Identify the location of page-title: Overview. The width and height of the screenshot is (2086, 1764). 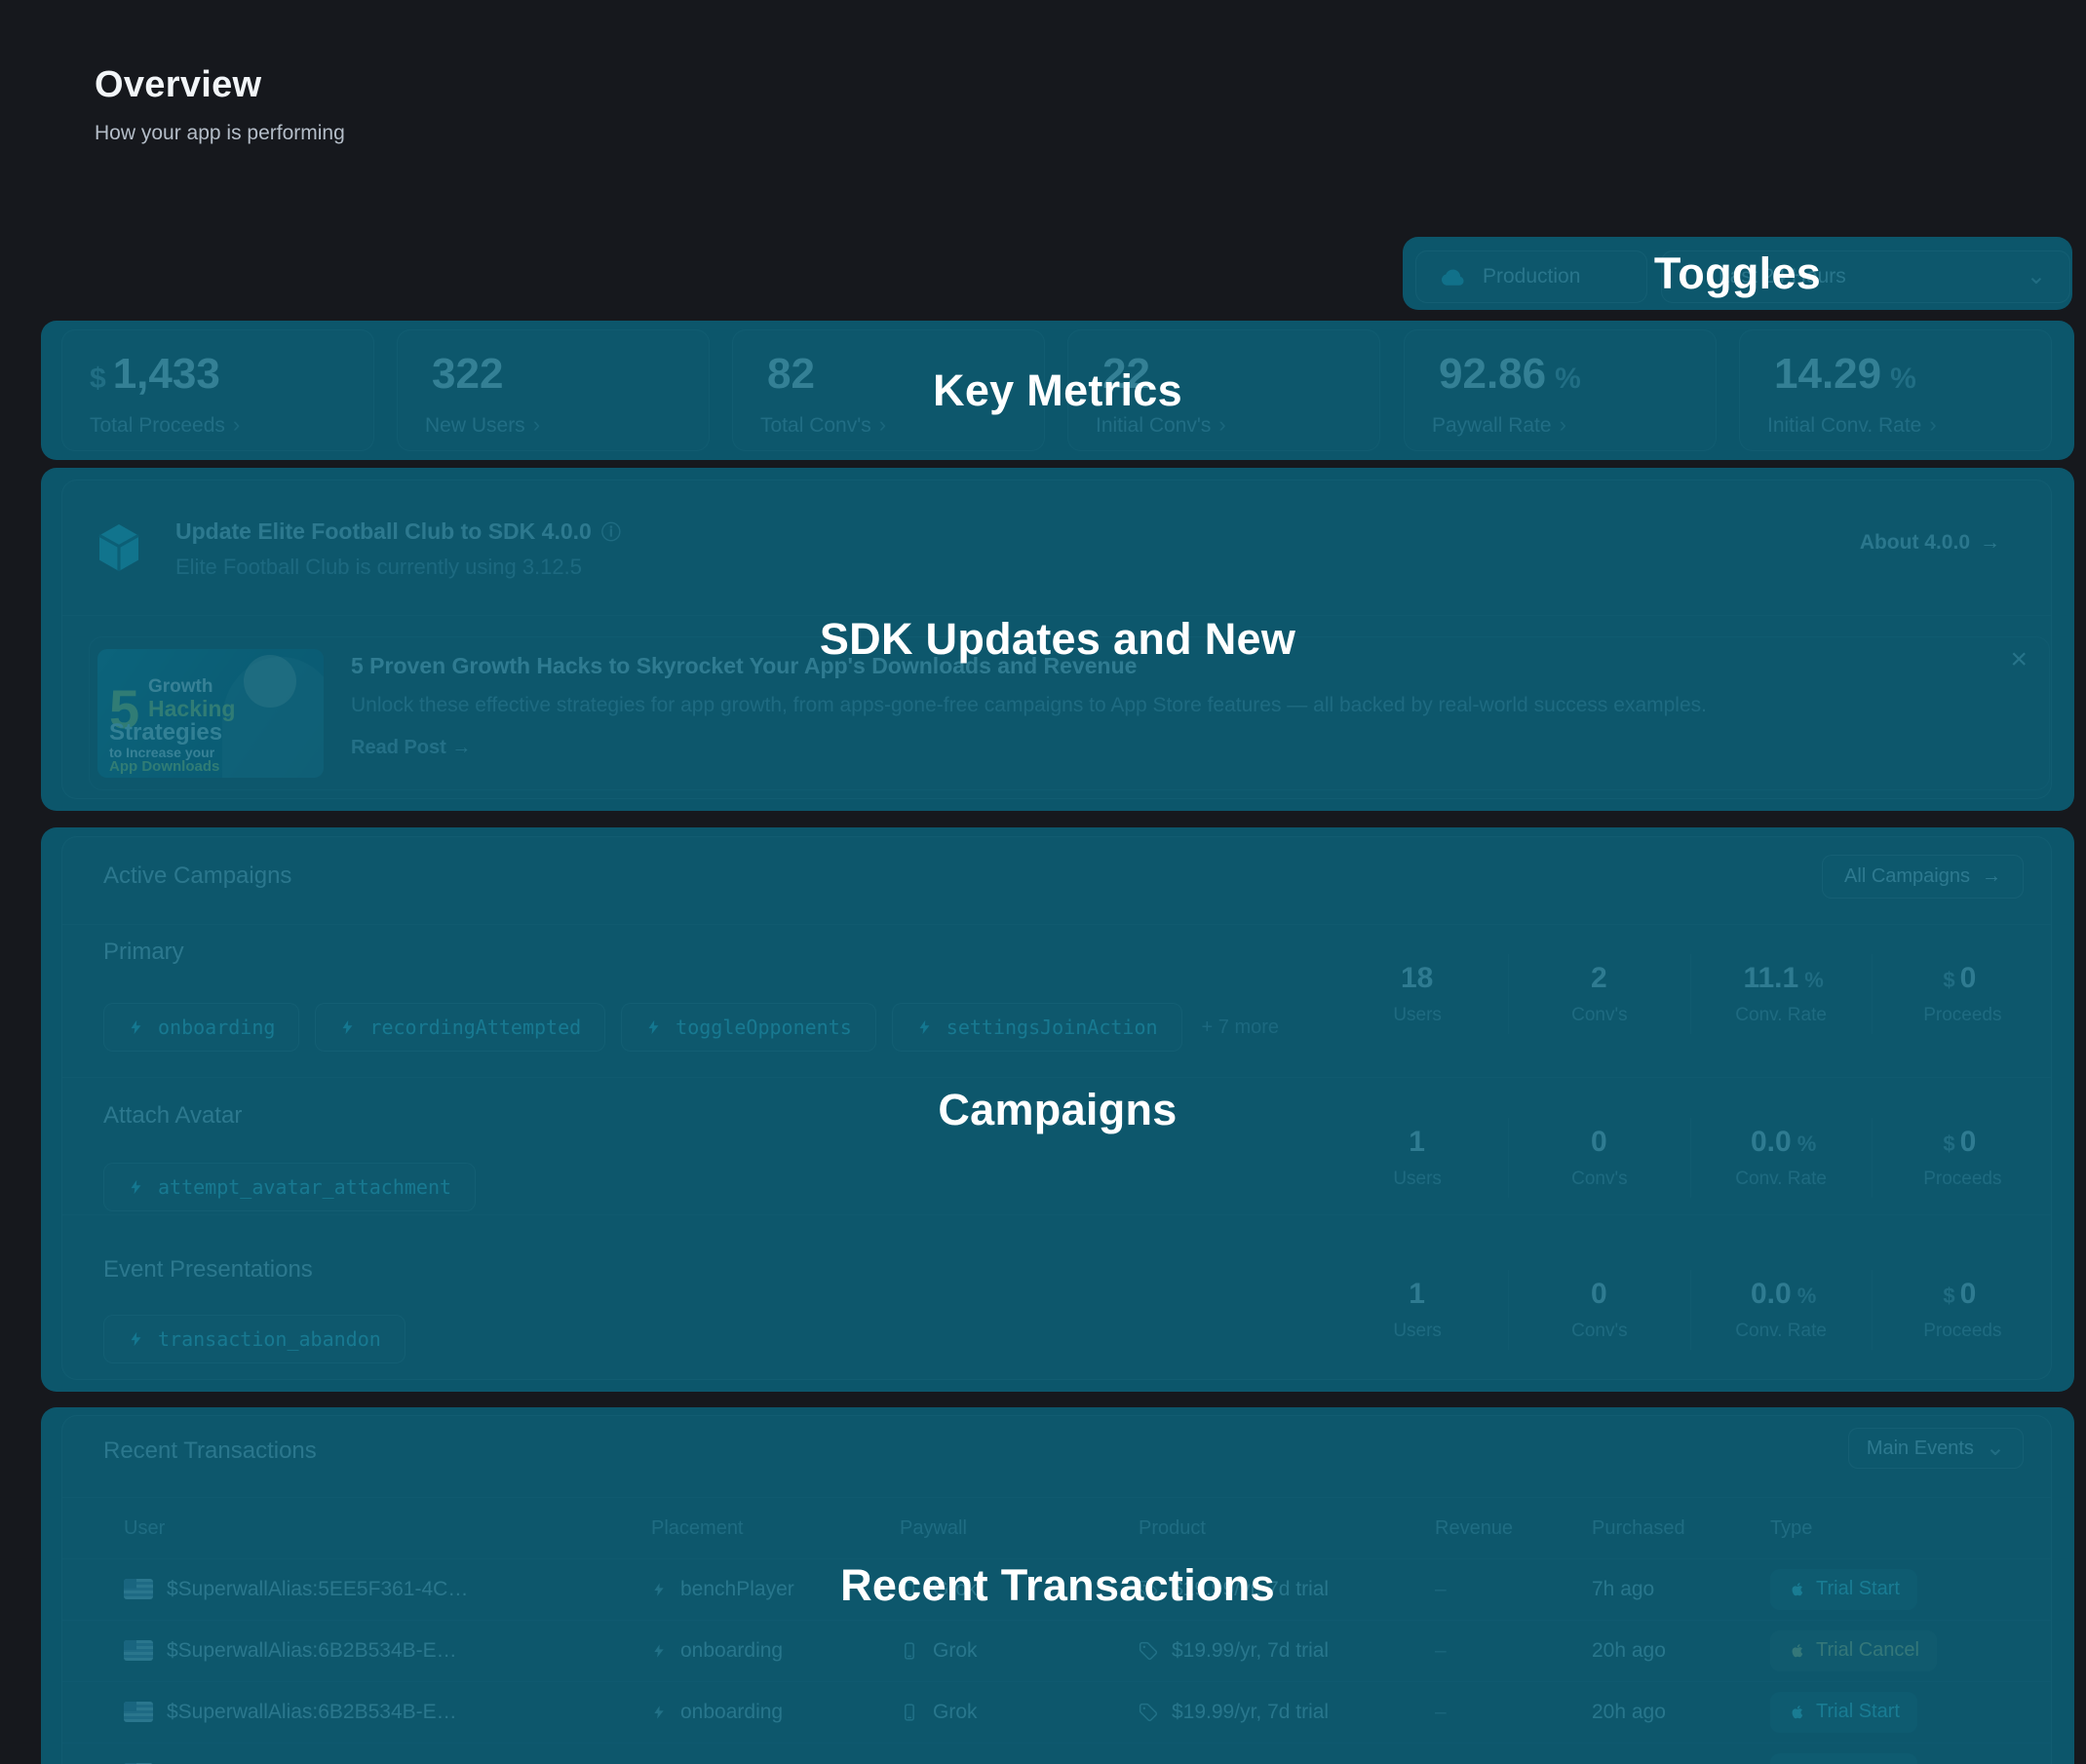
(178, 85).